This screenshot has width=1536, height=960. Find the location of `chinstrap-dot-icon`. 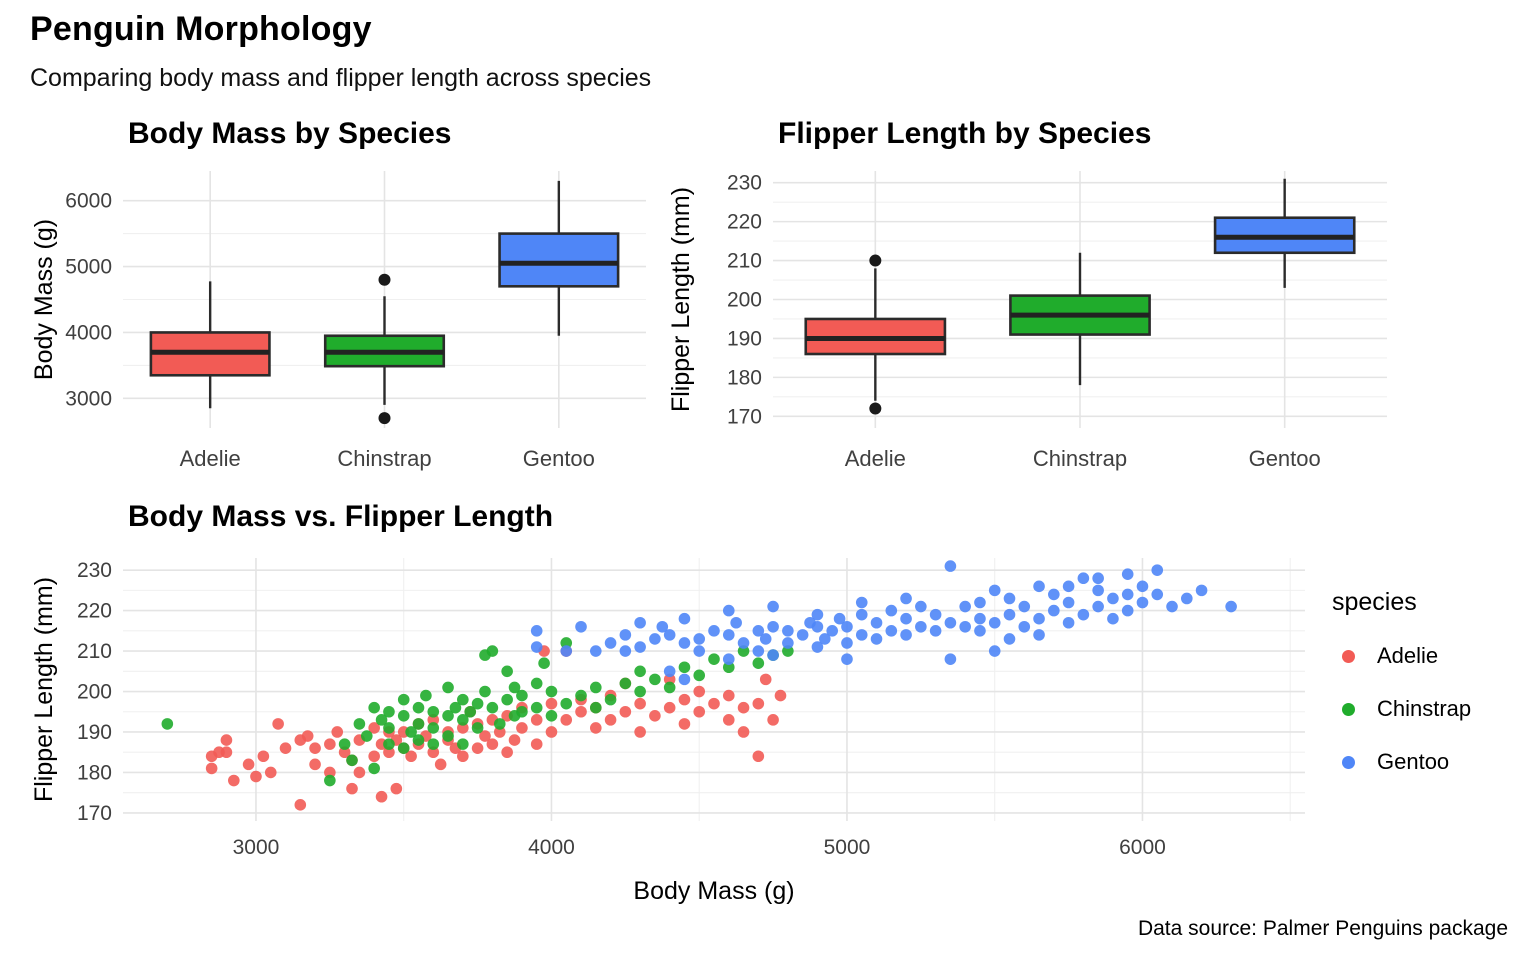

chinstrap-dot-icon is located at coordinates (1348, 709).